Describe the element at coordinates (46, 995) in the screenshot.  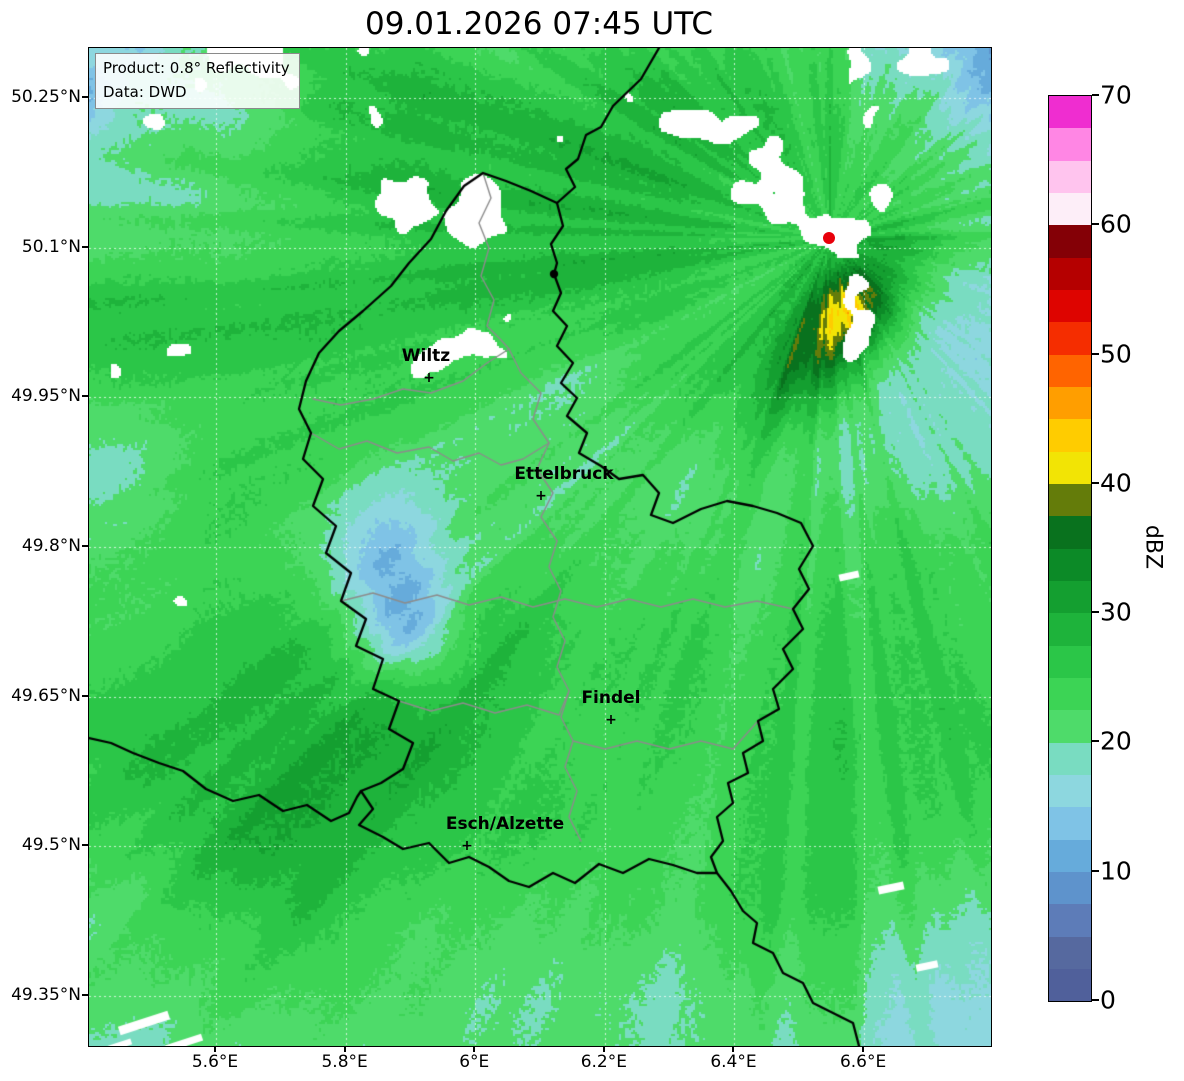
I see `y-axis-tick-label: 49.35°N` at that location.